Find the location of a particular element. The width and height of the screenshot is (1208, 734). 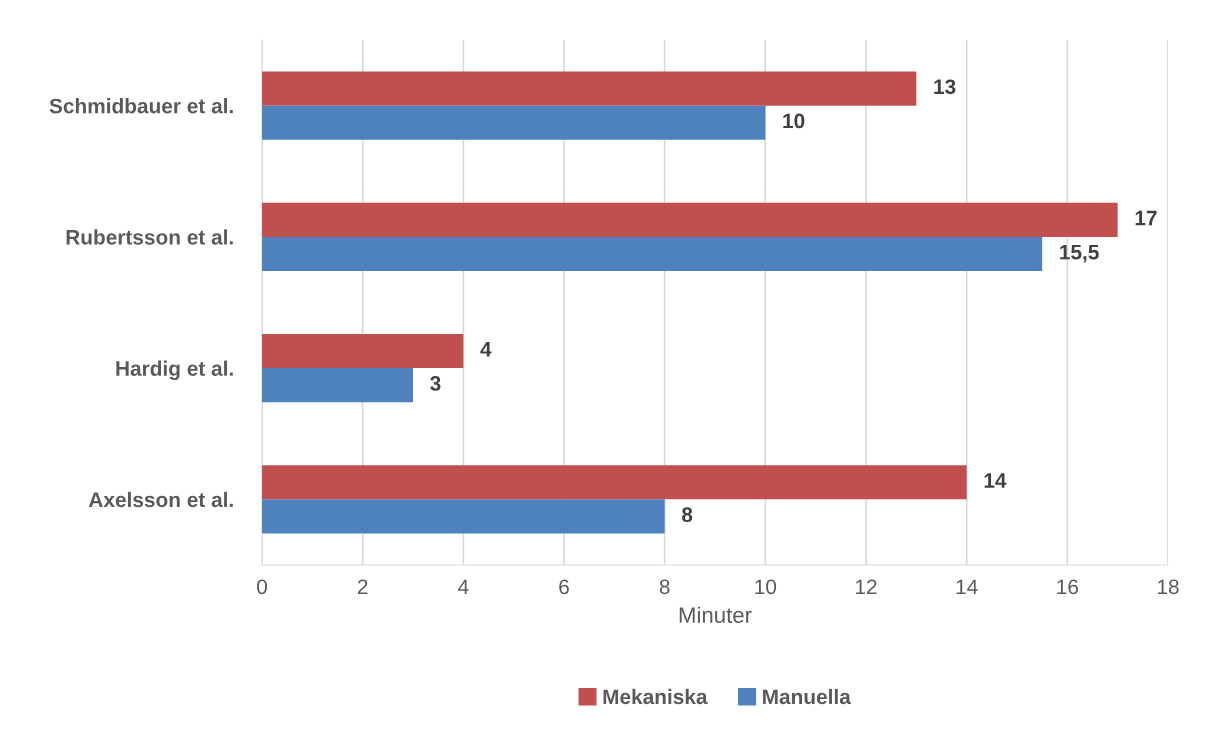

data-label: 13 is located at coordinates (945, 87).